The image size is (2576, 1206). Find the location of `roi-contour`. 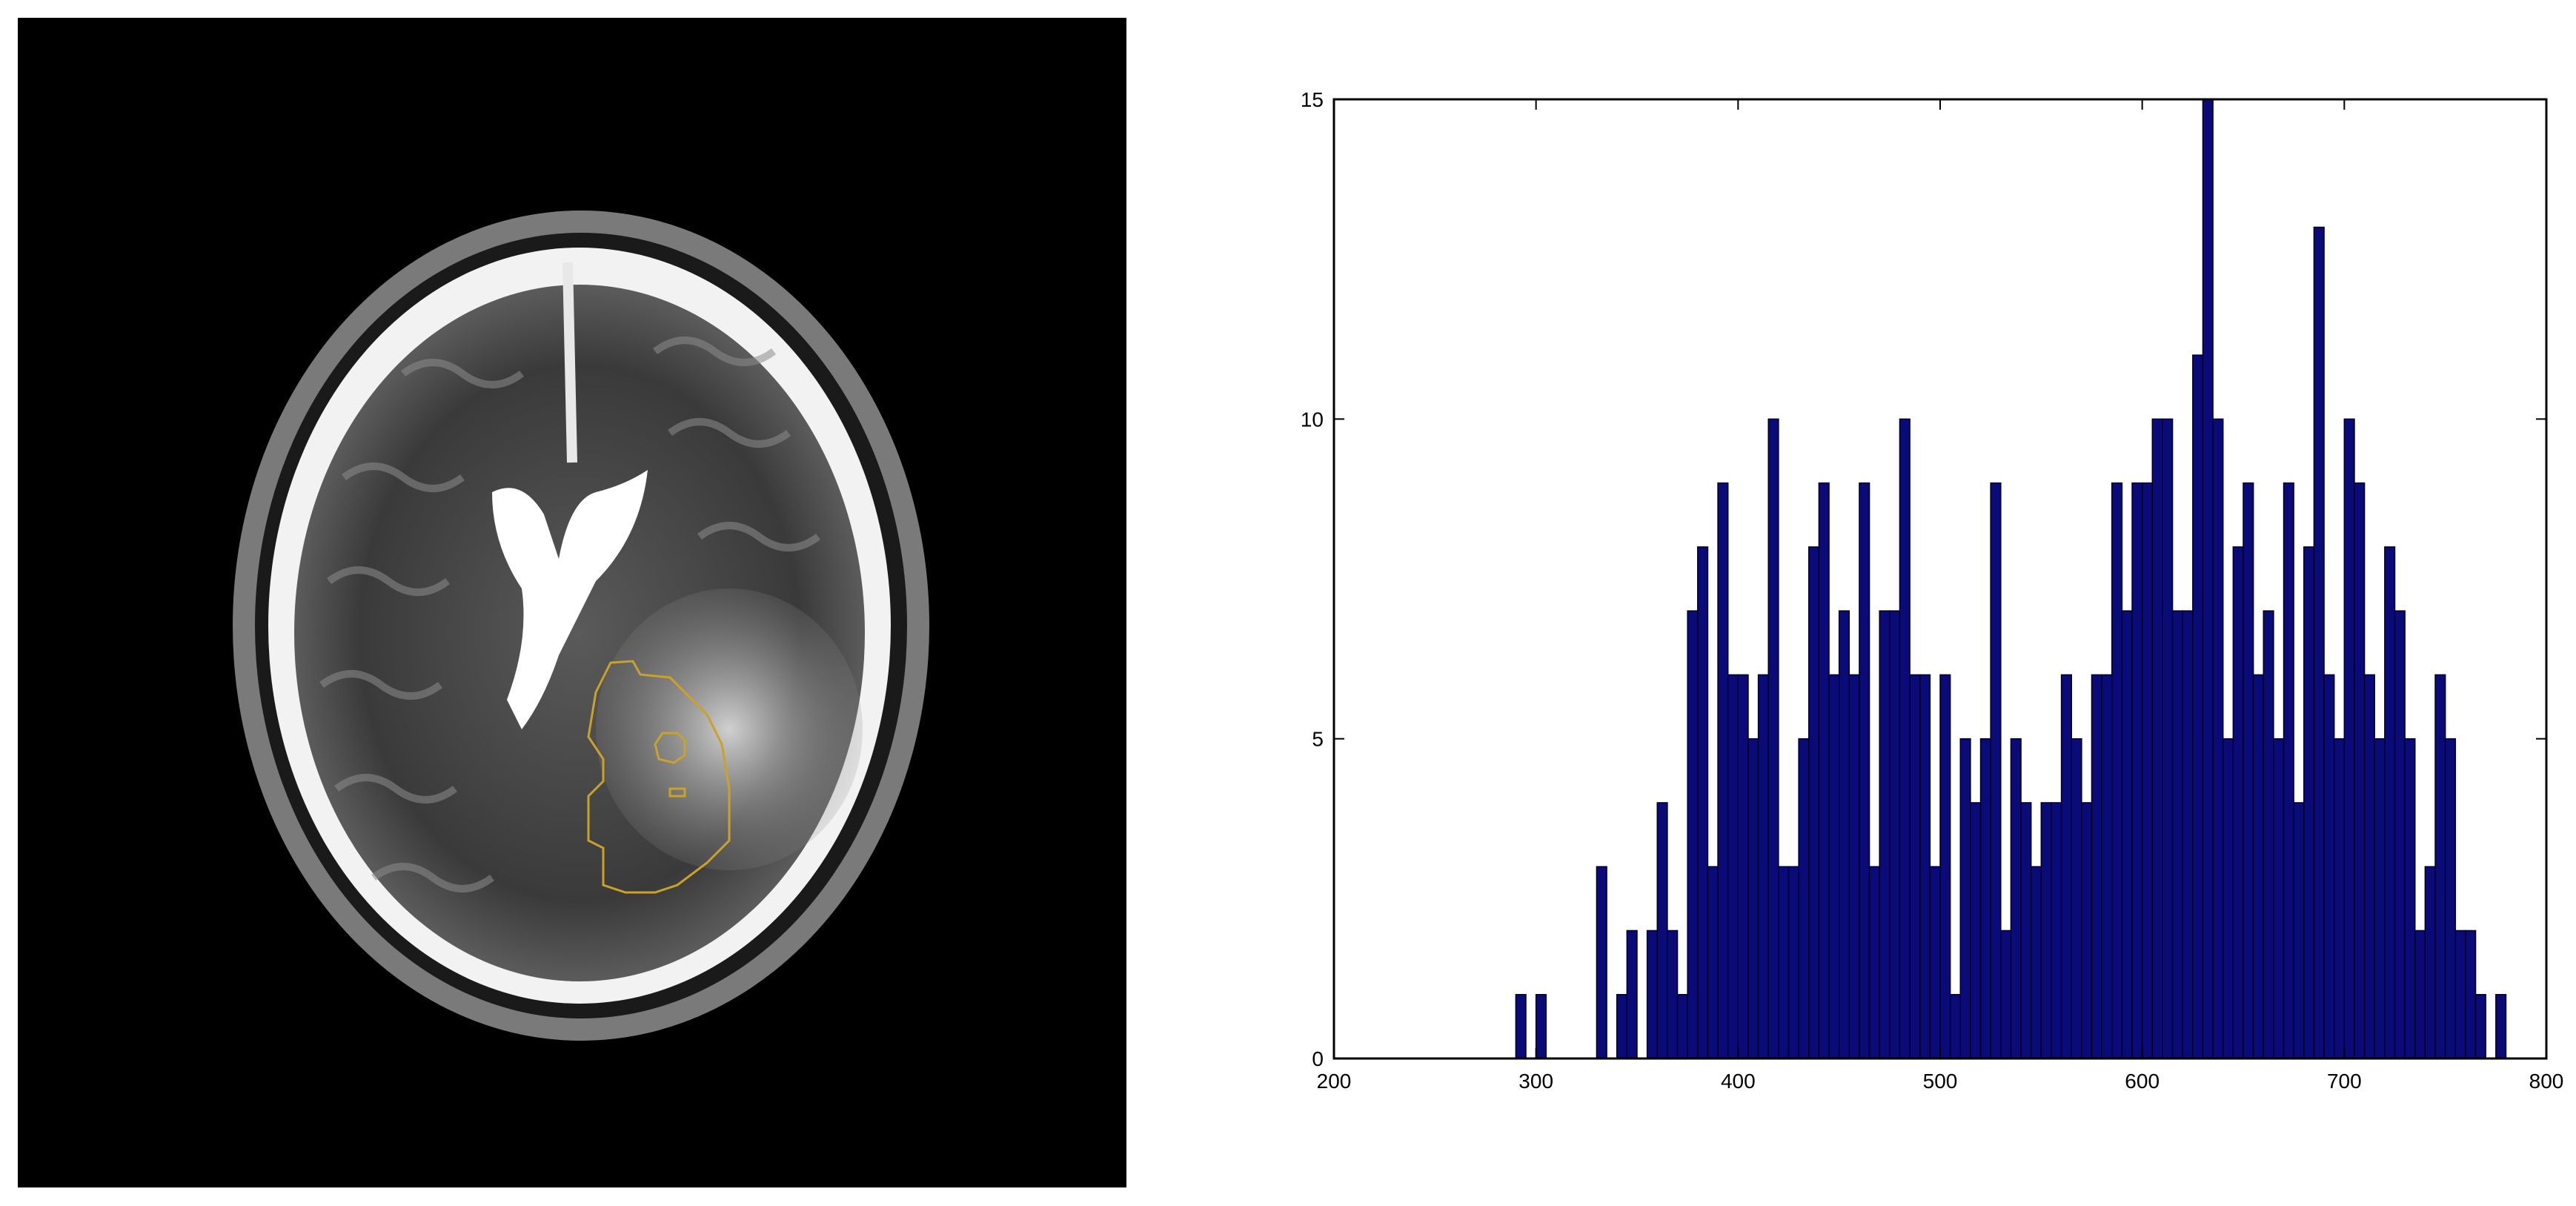

roi-contour is located at coordinates (659, 777).